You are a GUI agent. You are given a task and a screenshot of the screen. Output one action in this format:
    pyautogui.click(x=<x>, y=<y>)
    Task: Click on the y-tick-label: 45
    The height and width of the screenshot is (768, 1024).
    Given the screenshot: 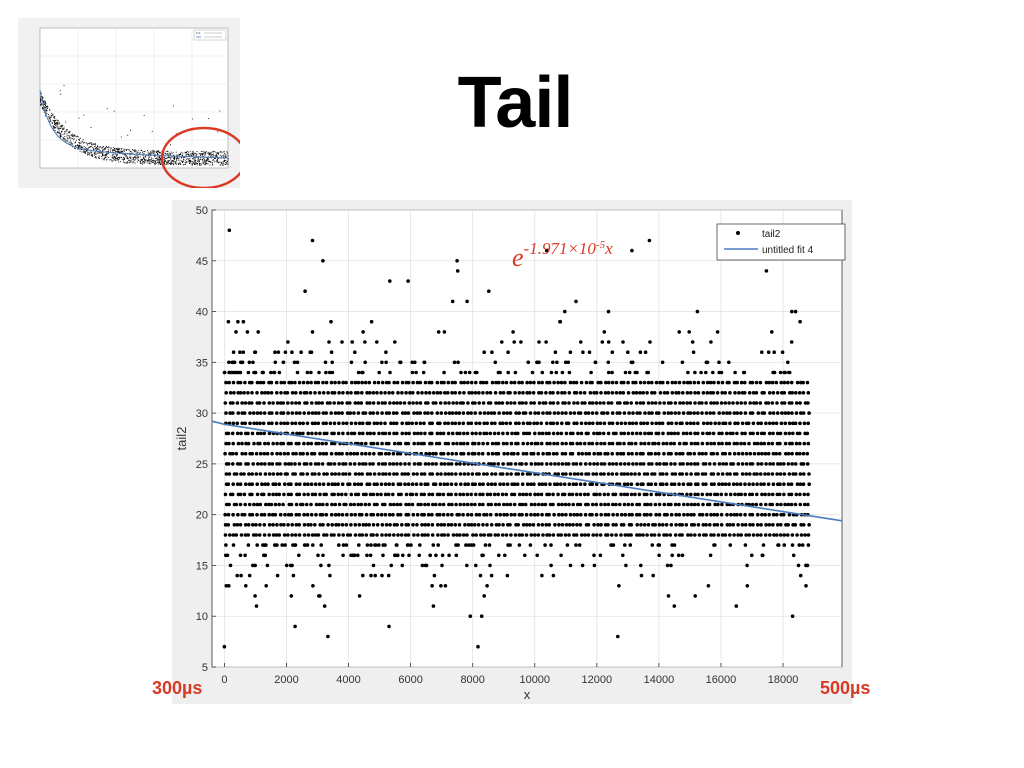 What is the action you would take?
    pyautogui.click(x=202, y=262)
    